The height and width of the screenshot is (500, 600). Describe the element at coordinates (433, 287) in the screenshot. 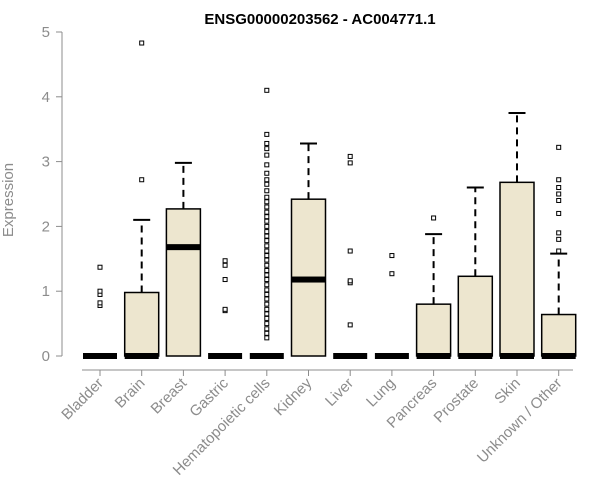

I see `box-pancreas` at that location.